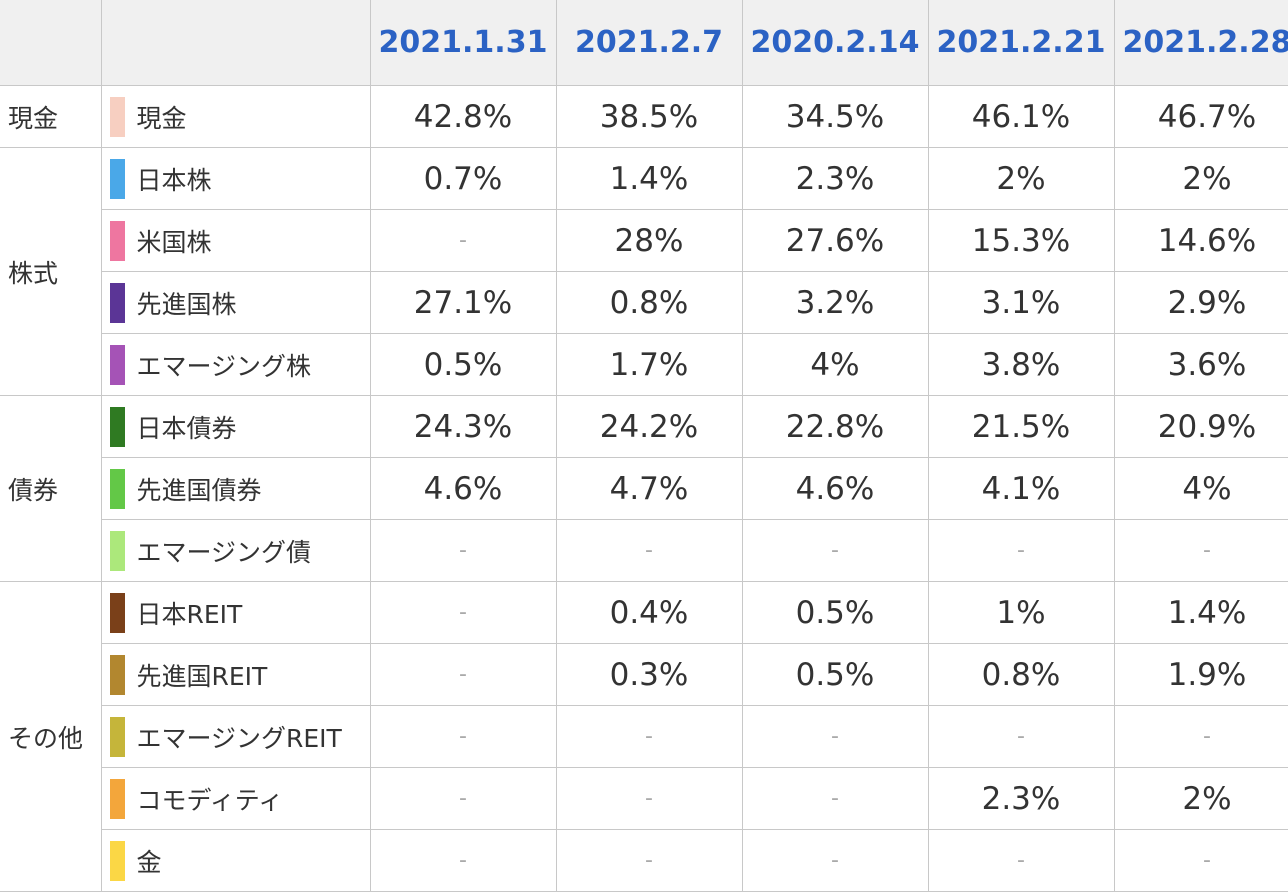 The width and height of the screenshot is (1288, 896). I want to click on asset-name: 日本債券, so click(186, 428).